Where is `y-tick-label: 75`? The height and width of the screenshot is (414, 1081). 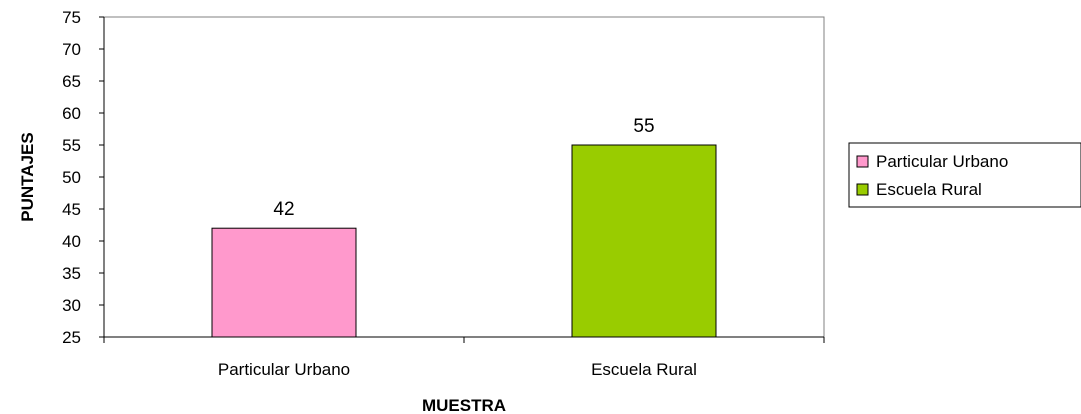 y-tick-label: 75 is located at coordinates (71, 17).